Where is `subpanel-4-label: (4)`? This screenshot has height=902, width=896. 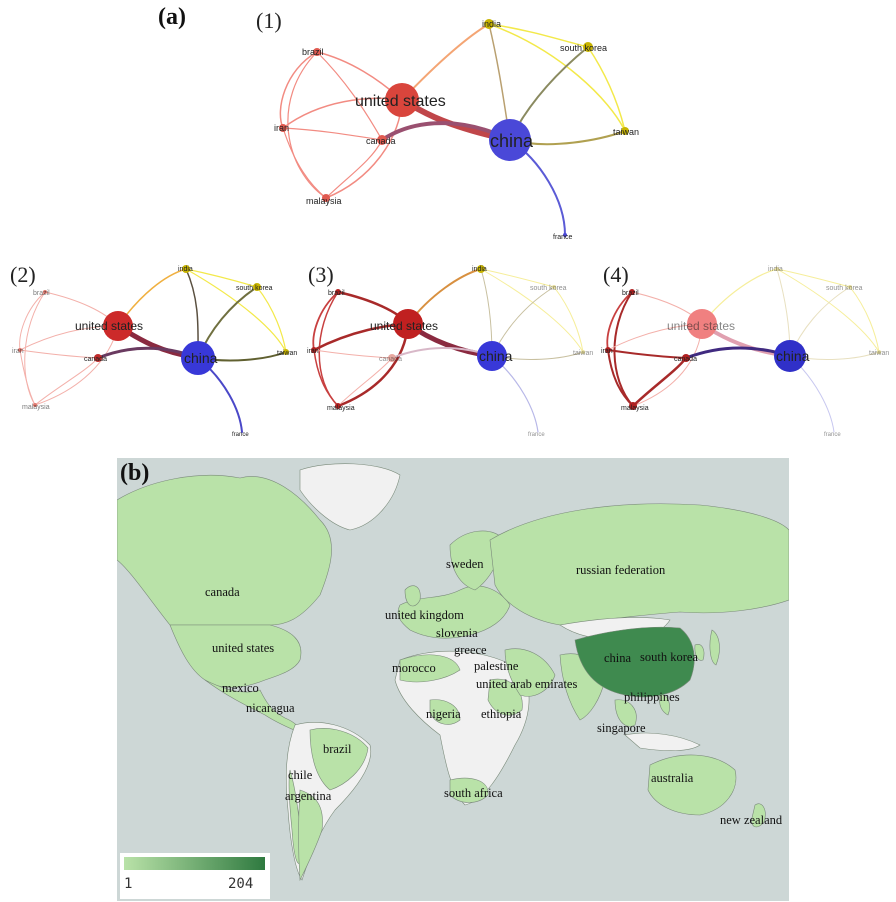
subpanel-4-label: (4) is located at coordinates (616, 274).